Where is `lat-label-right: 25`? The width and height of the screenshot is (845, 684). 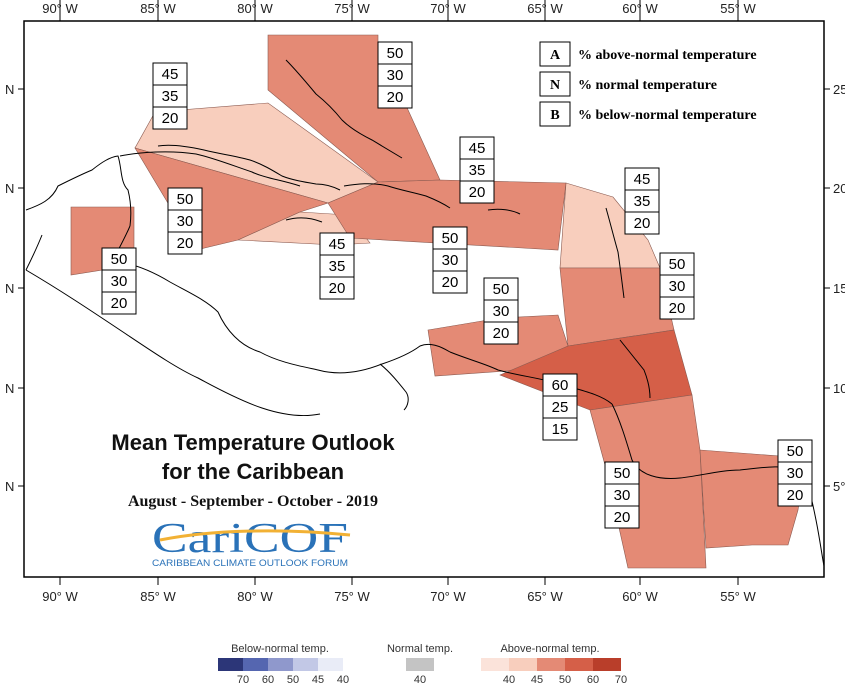
lat-label-right: 25 is located at coordinates (839, 89).